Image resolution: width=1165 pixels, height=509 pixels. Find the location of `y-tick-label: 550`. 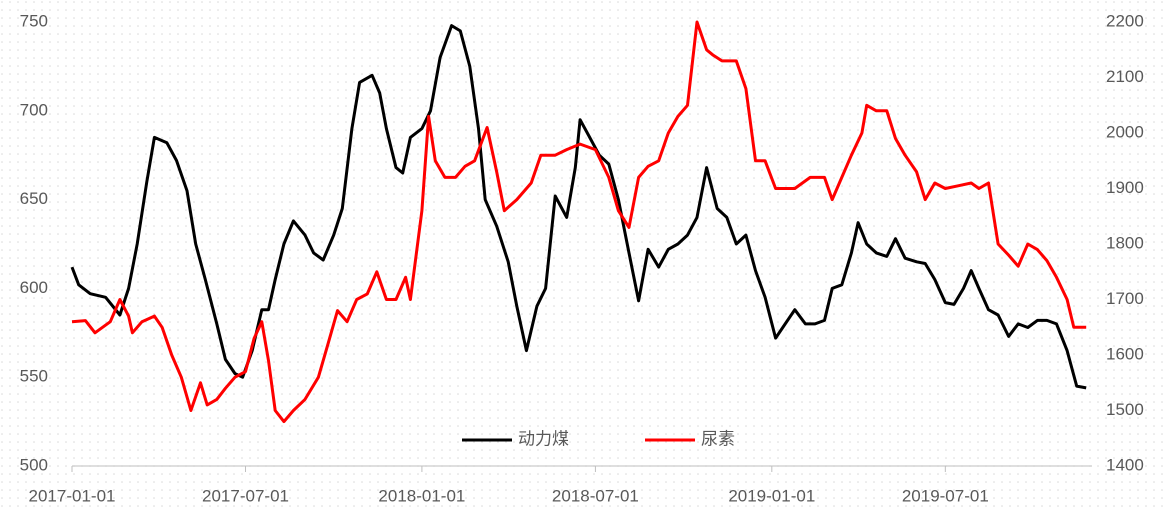

y-tick-label: 550 is located at coordinates (34, 376).